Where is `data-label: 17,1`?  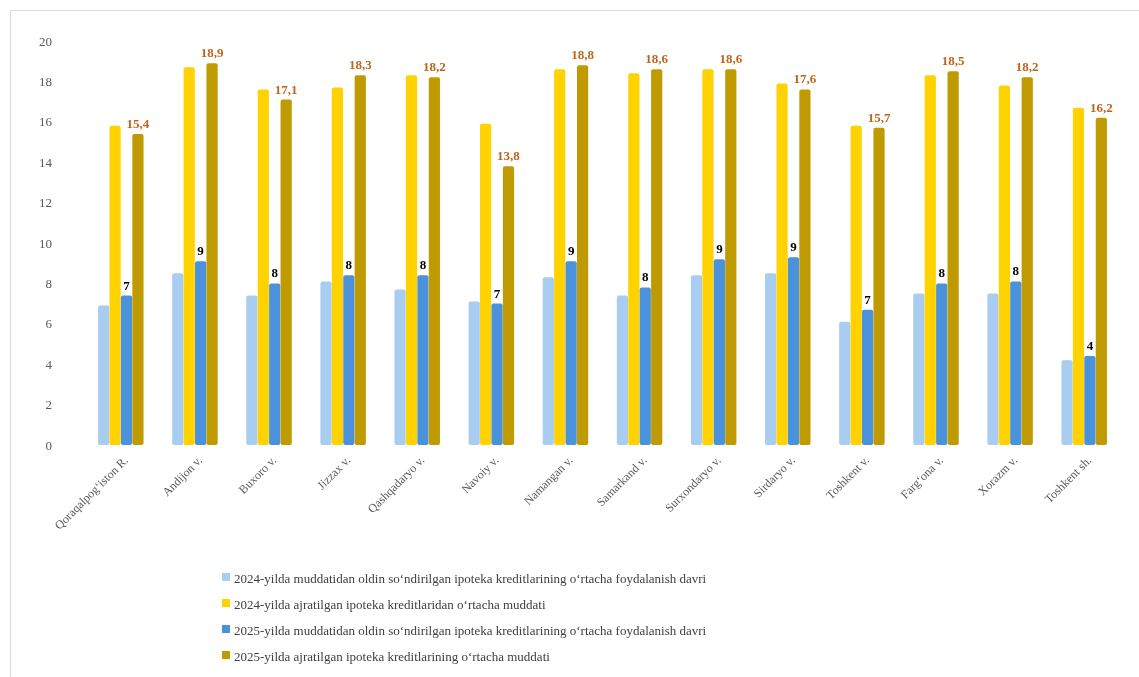
data-label: 17,1 is located at coordinates (286, 89).